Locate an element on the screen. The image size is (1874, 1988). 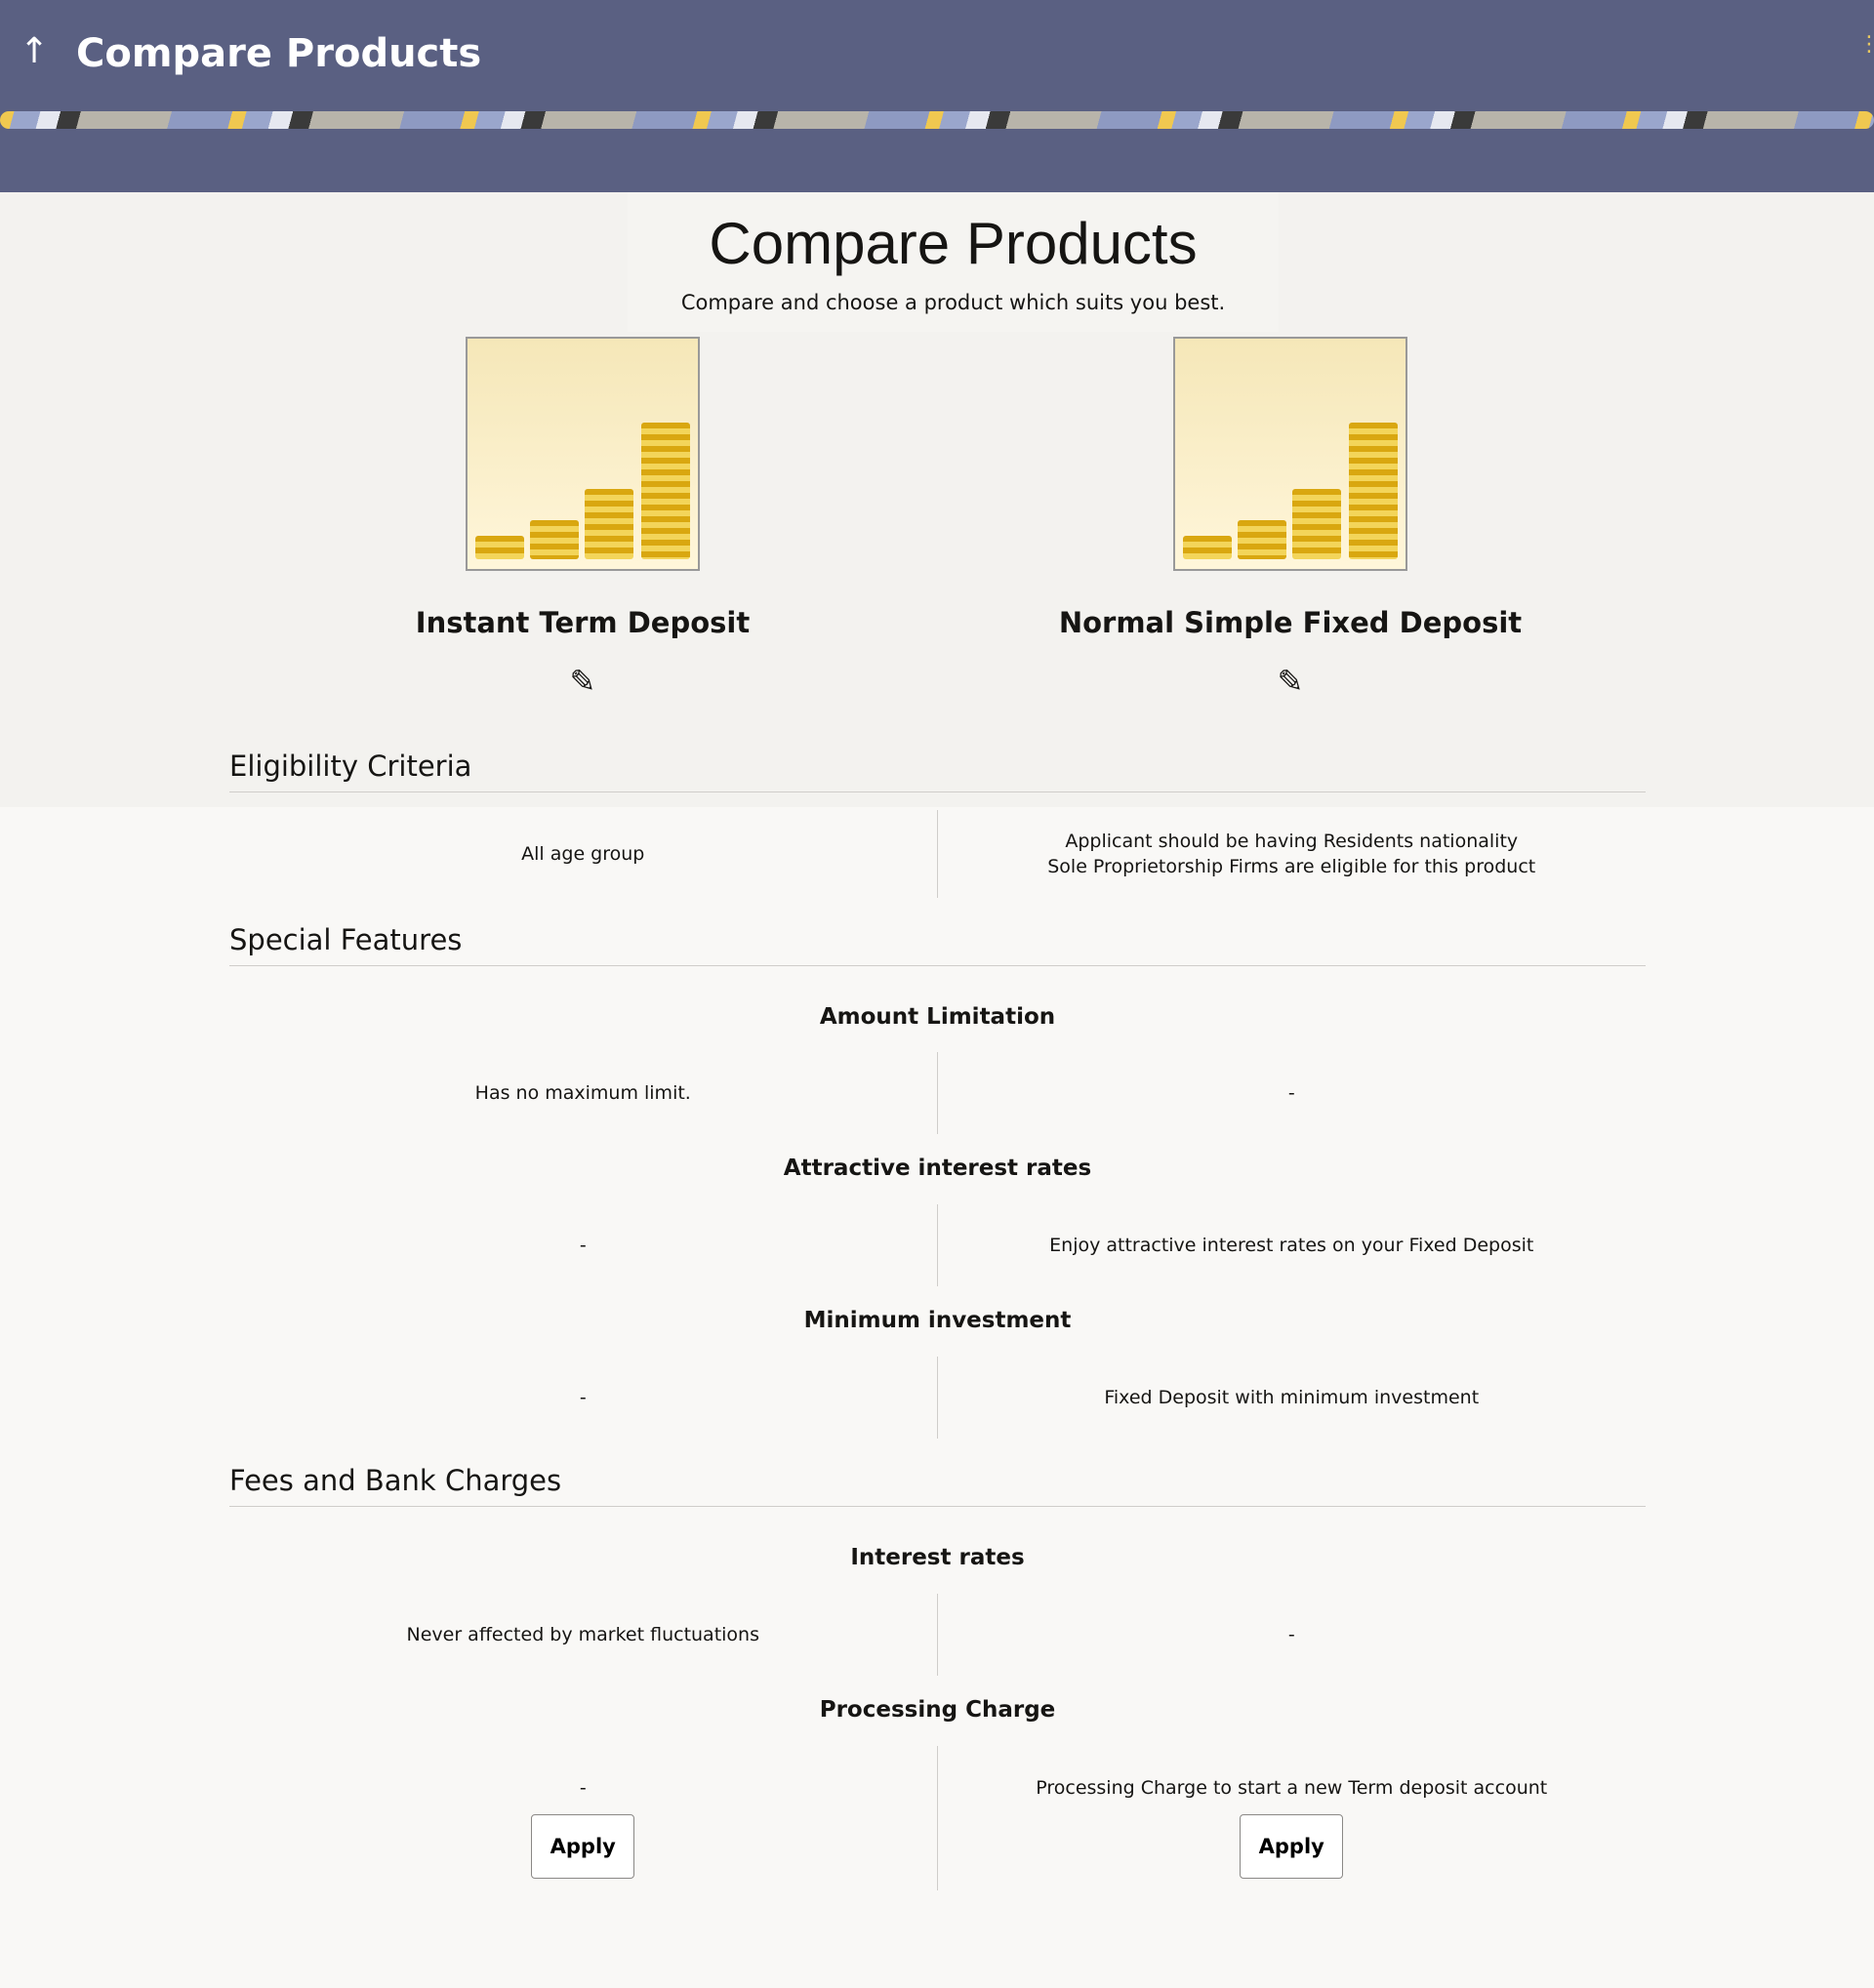
feature-label: Amount Limitation is located at coordinates (937, 1017).